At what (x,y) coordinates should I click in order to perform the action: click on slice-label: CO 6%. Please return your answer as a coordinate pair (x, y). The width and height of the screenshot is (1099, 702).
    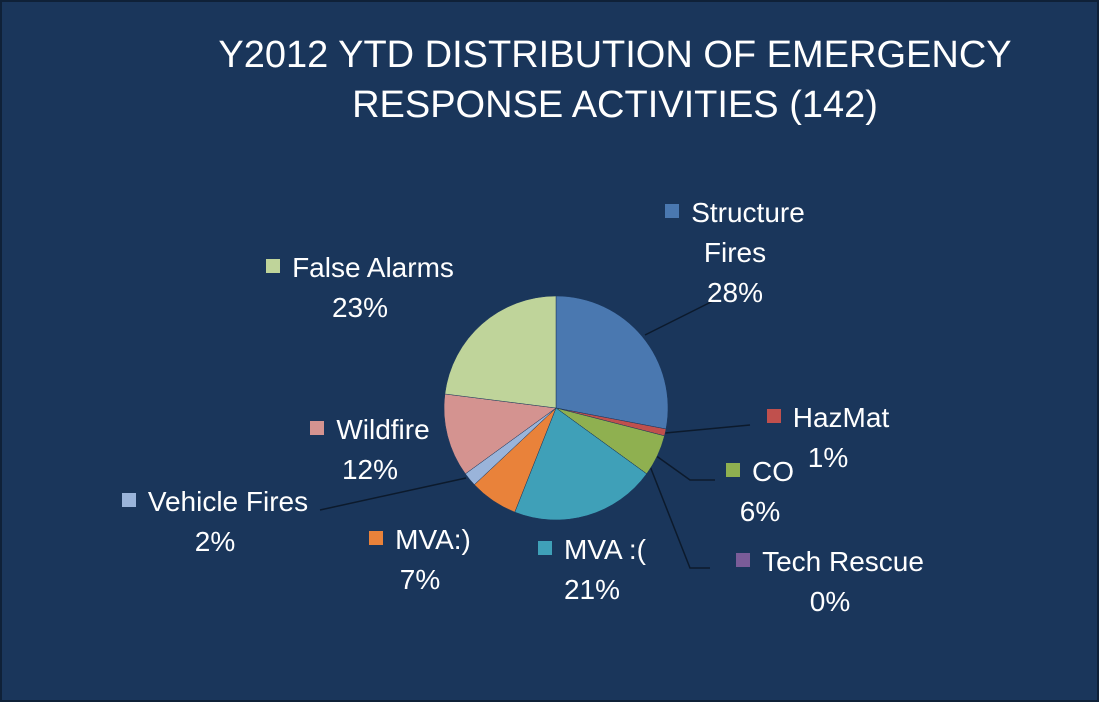
    Looking at the image, I should click on (760, 492).